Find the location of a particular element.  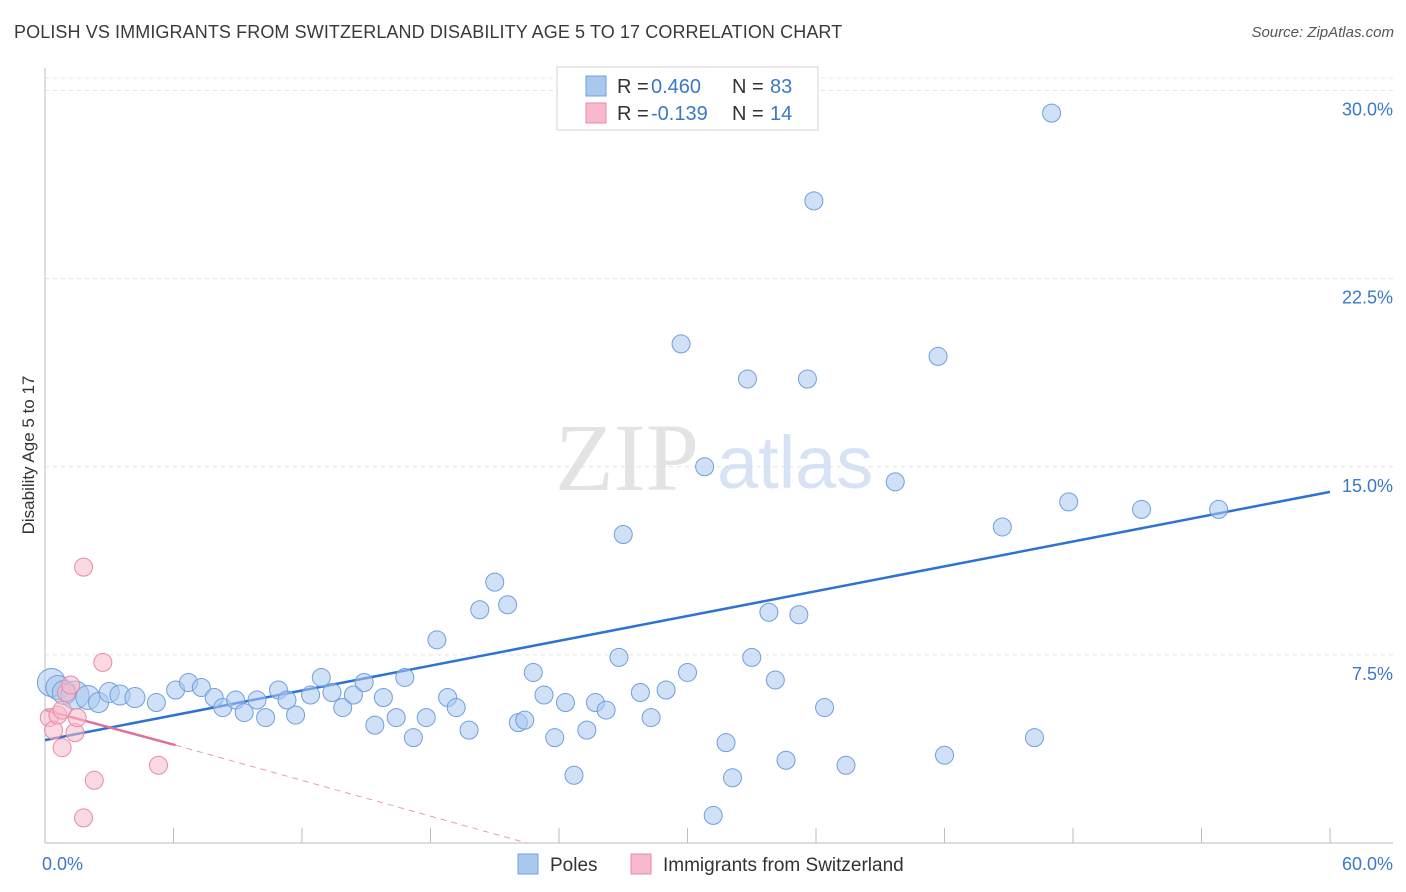

x-tick-label-max: 60.0% is located at coordinates (1367, 864).